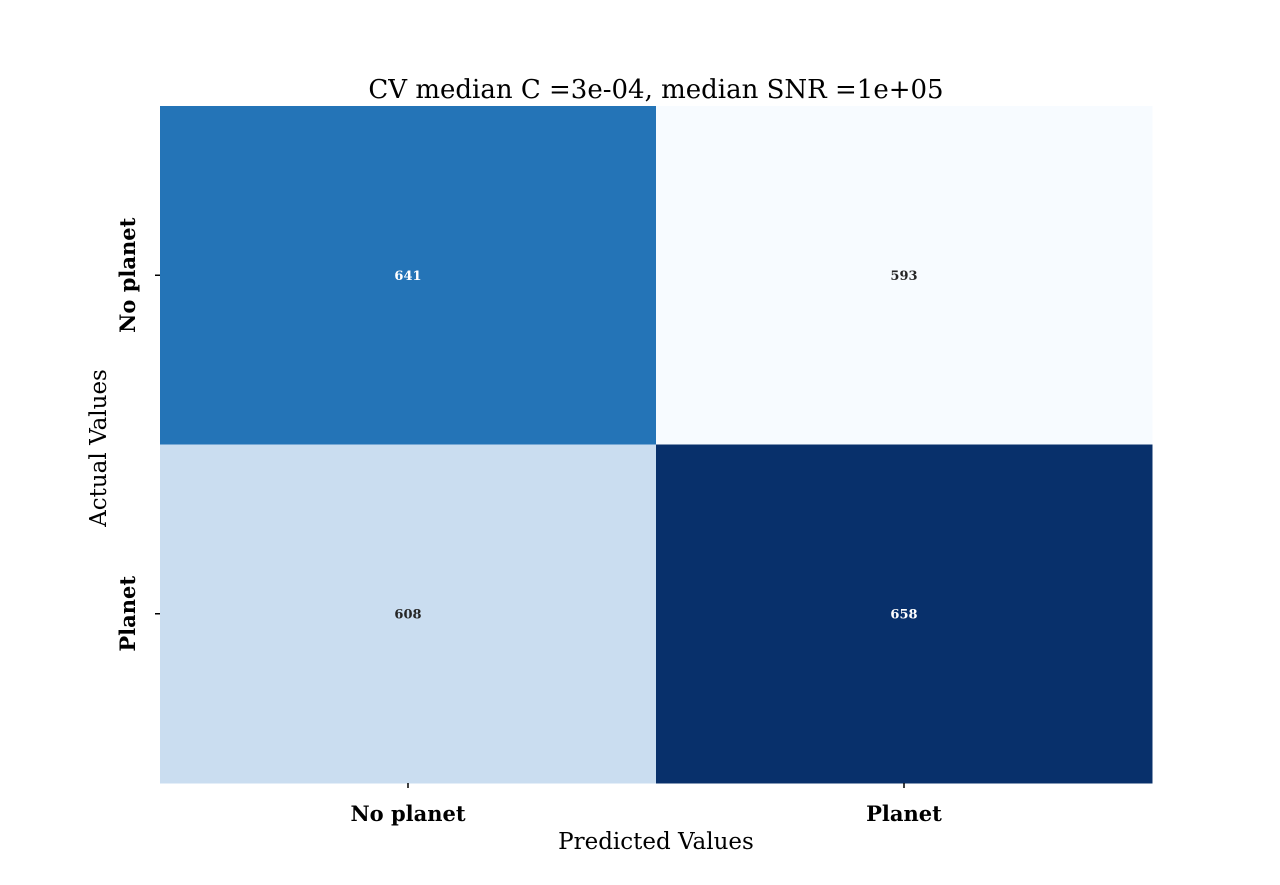 The image size is (1280, 885). I want to click on y-axis-ticks: No planet Planet, so click(137, 434).